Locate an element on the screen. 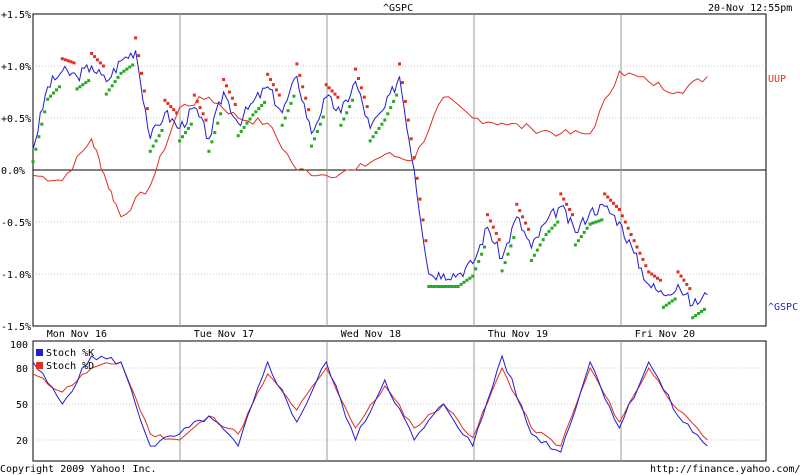 The width and height of the screenshot is (800, 475). y-tick-label: +0.5% is located at coordinates (16, 119).